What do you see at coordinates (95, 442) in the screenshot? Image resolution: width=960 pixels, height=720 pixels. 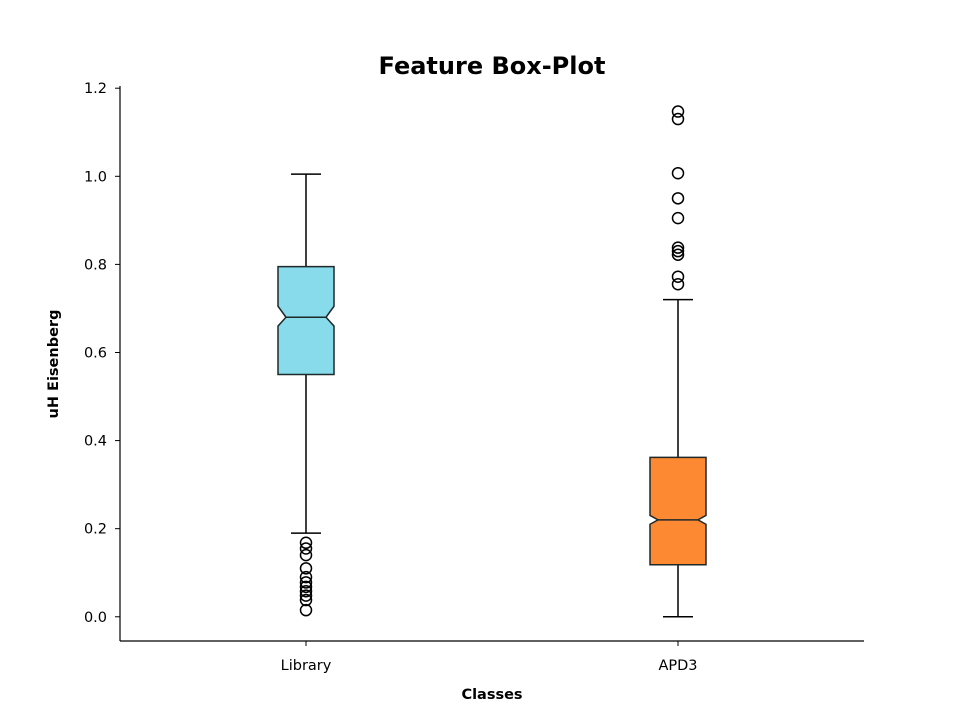 I see `y-tick-label: 0.4` at bounding box center [95, 442].